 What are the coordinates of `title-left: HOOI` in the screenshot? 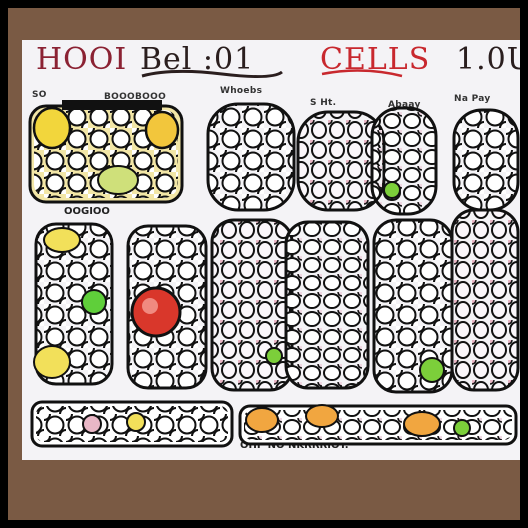 It's located at (82, 59).